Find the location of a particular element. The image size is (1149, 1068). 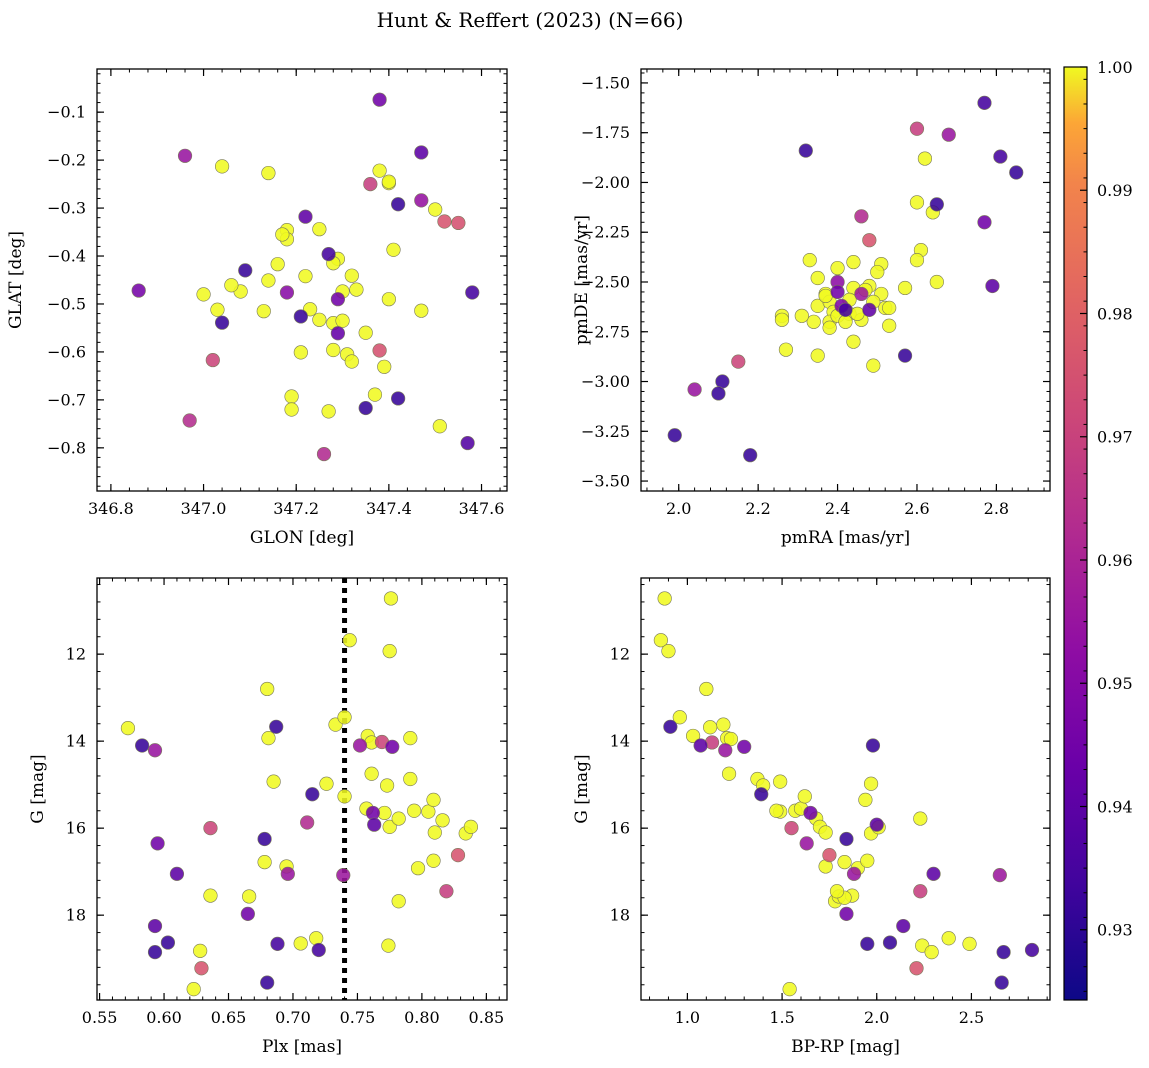

y-tick-label: −0.6 is located at coordinates (66, 351).